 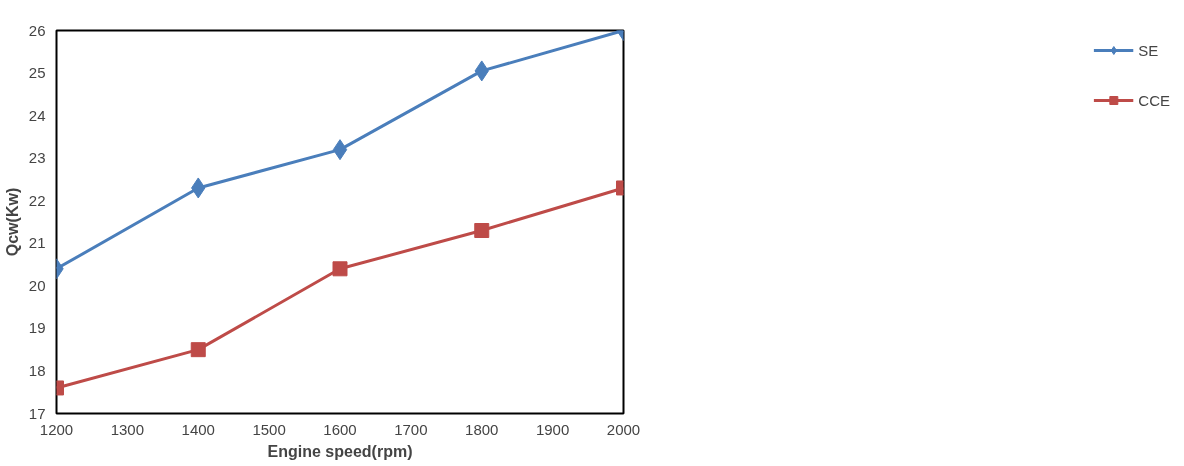 What do you see at coordinates (127, 429) in the screenshot?
I see `x-tick-label: 1300` at bounding box center [127, 429].